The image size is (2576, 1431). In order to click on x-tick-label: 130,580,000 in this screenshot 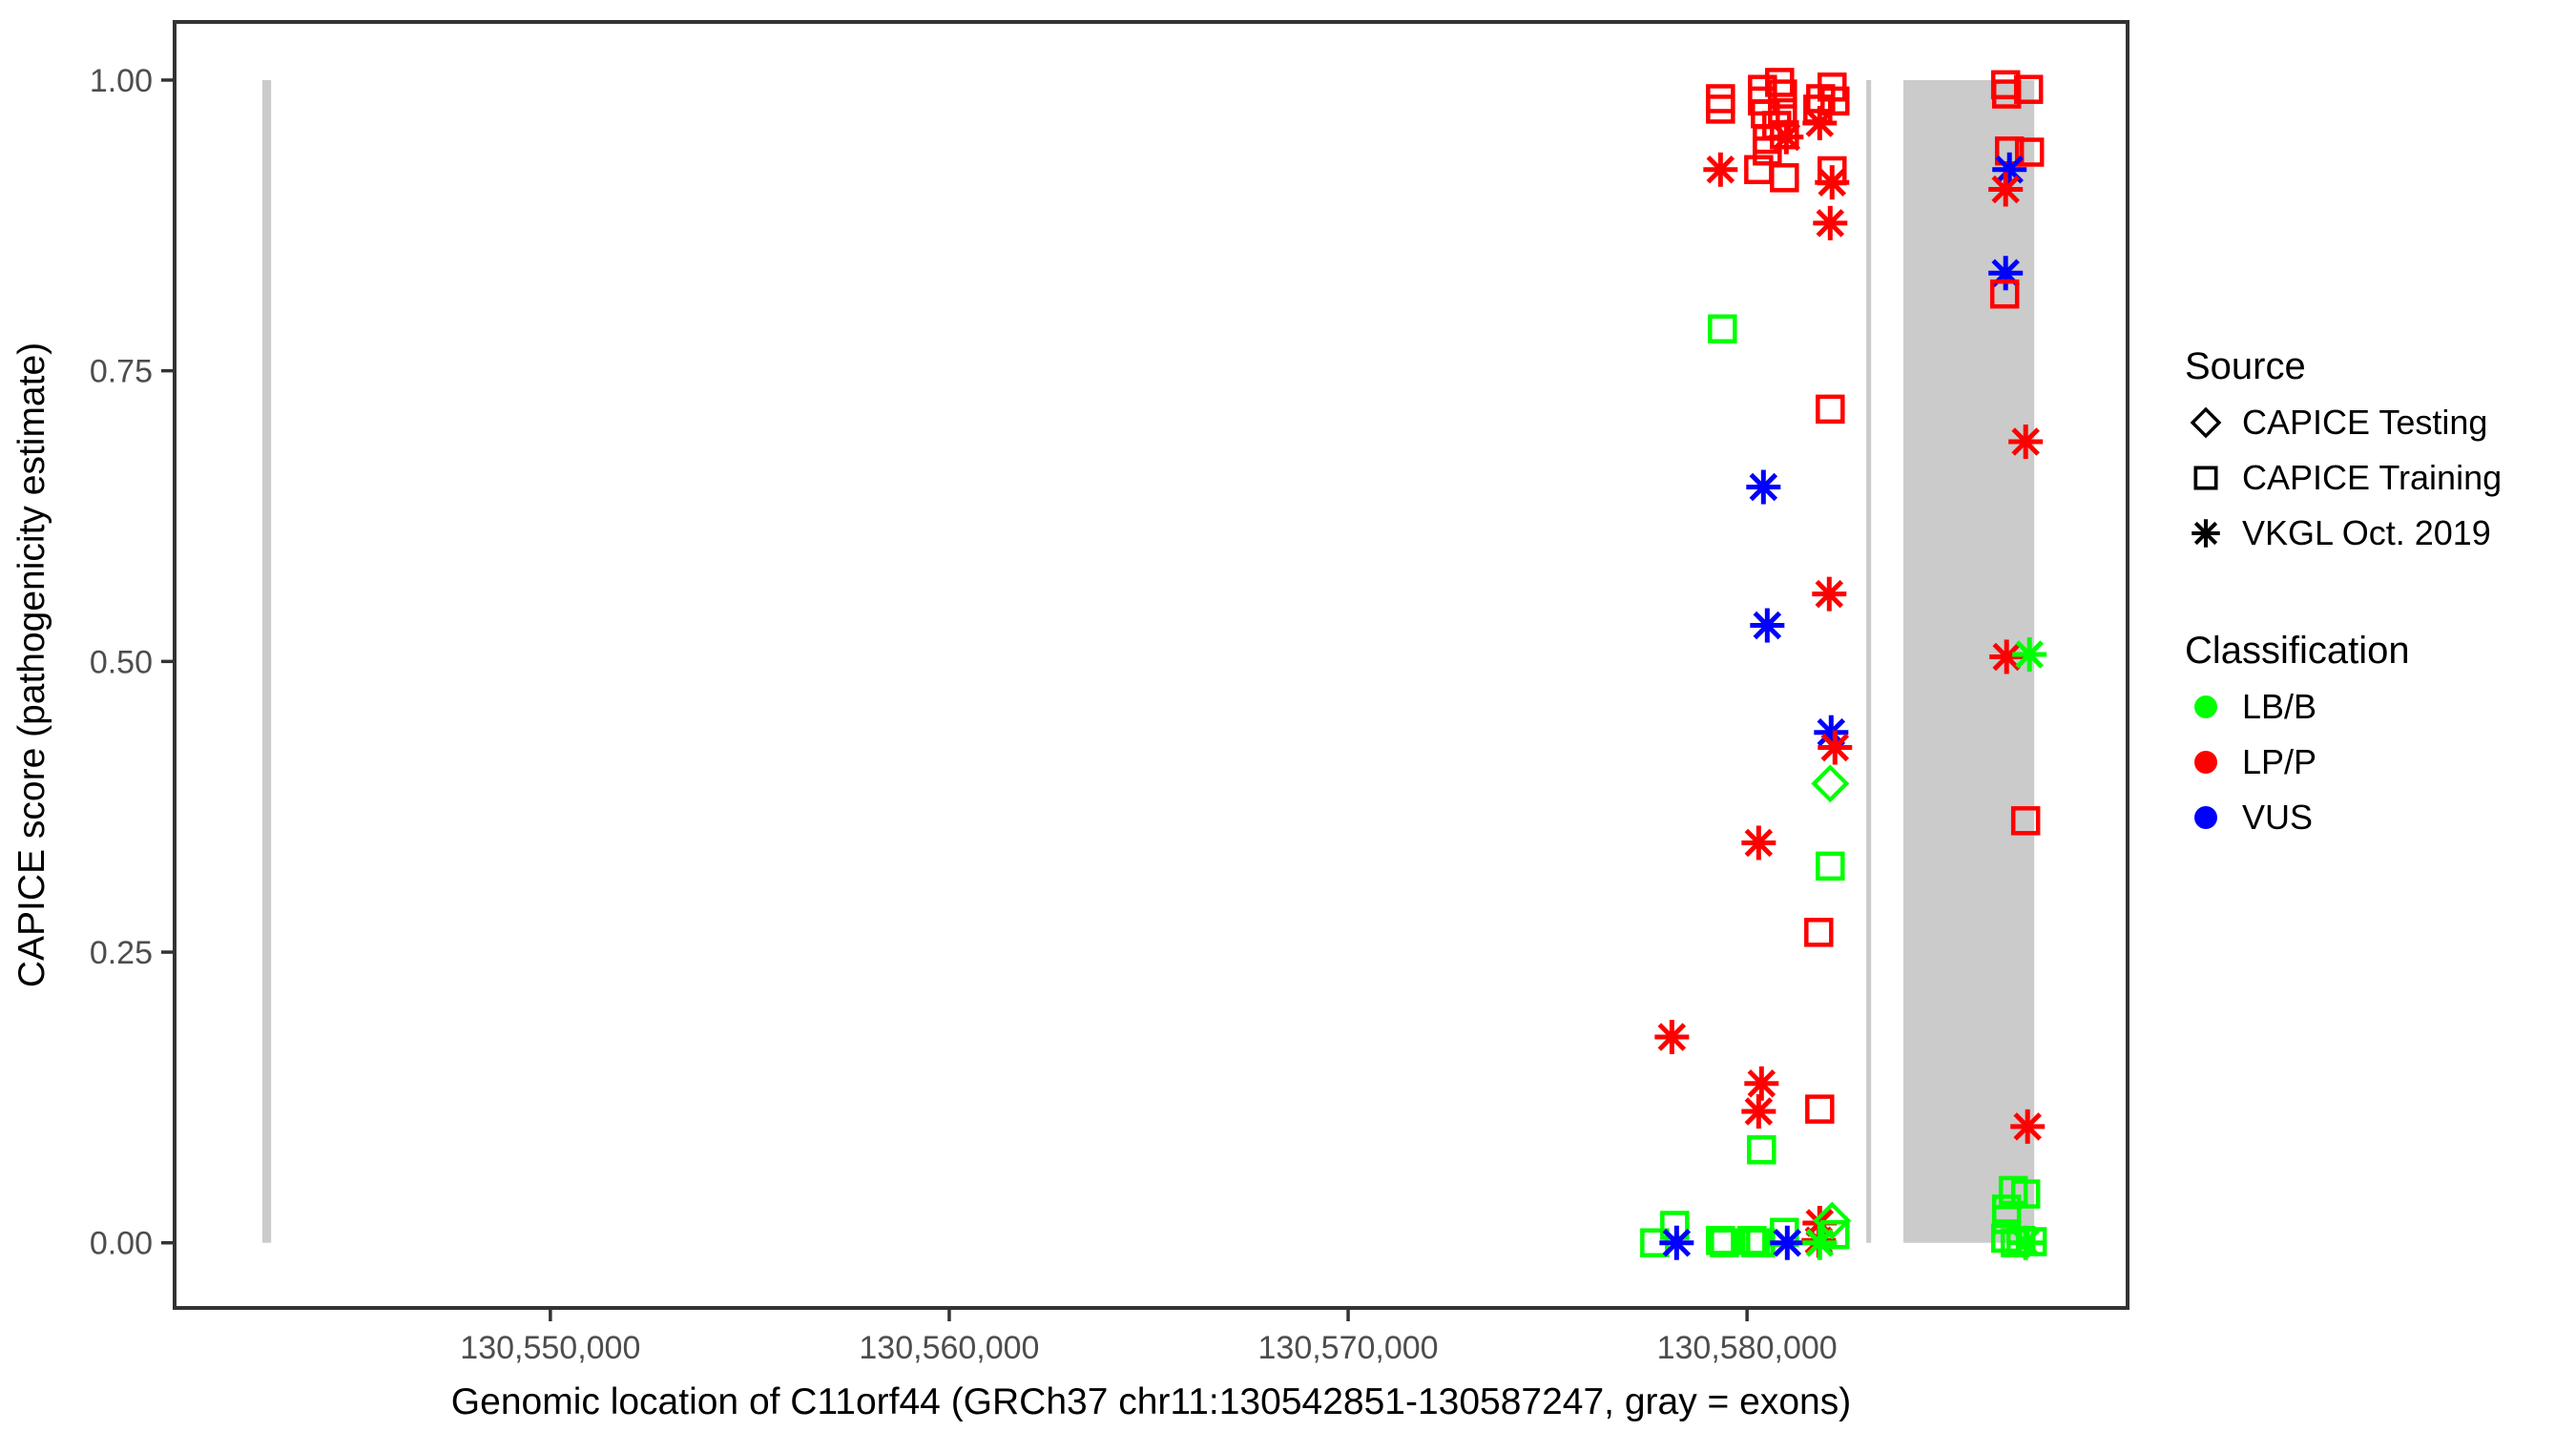, I will do `click(1747, 1348)`.